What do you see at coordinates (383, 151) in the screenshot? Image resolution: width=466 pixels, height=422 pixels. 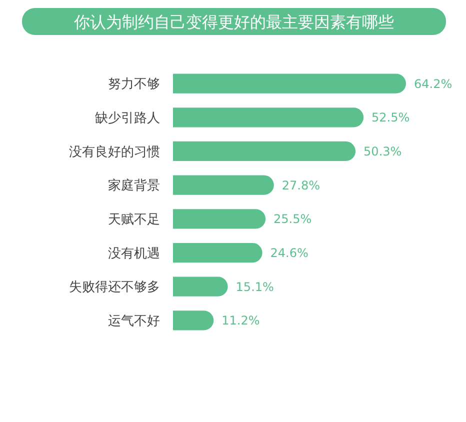 I see `data-label: 50.3%` at bounding box center [383, 151].